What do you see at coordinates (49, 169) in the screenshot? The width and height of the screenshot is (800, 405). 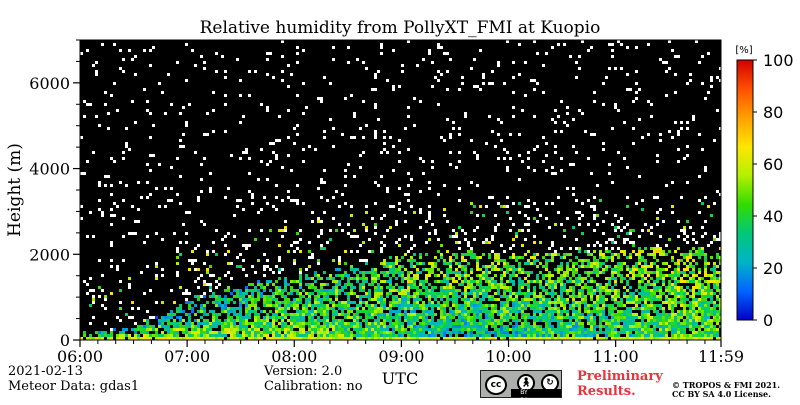 I see `y-tick-label: 4000` at bounding box center [49, 169].